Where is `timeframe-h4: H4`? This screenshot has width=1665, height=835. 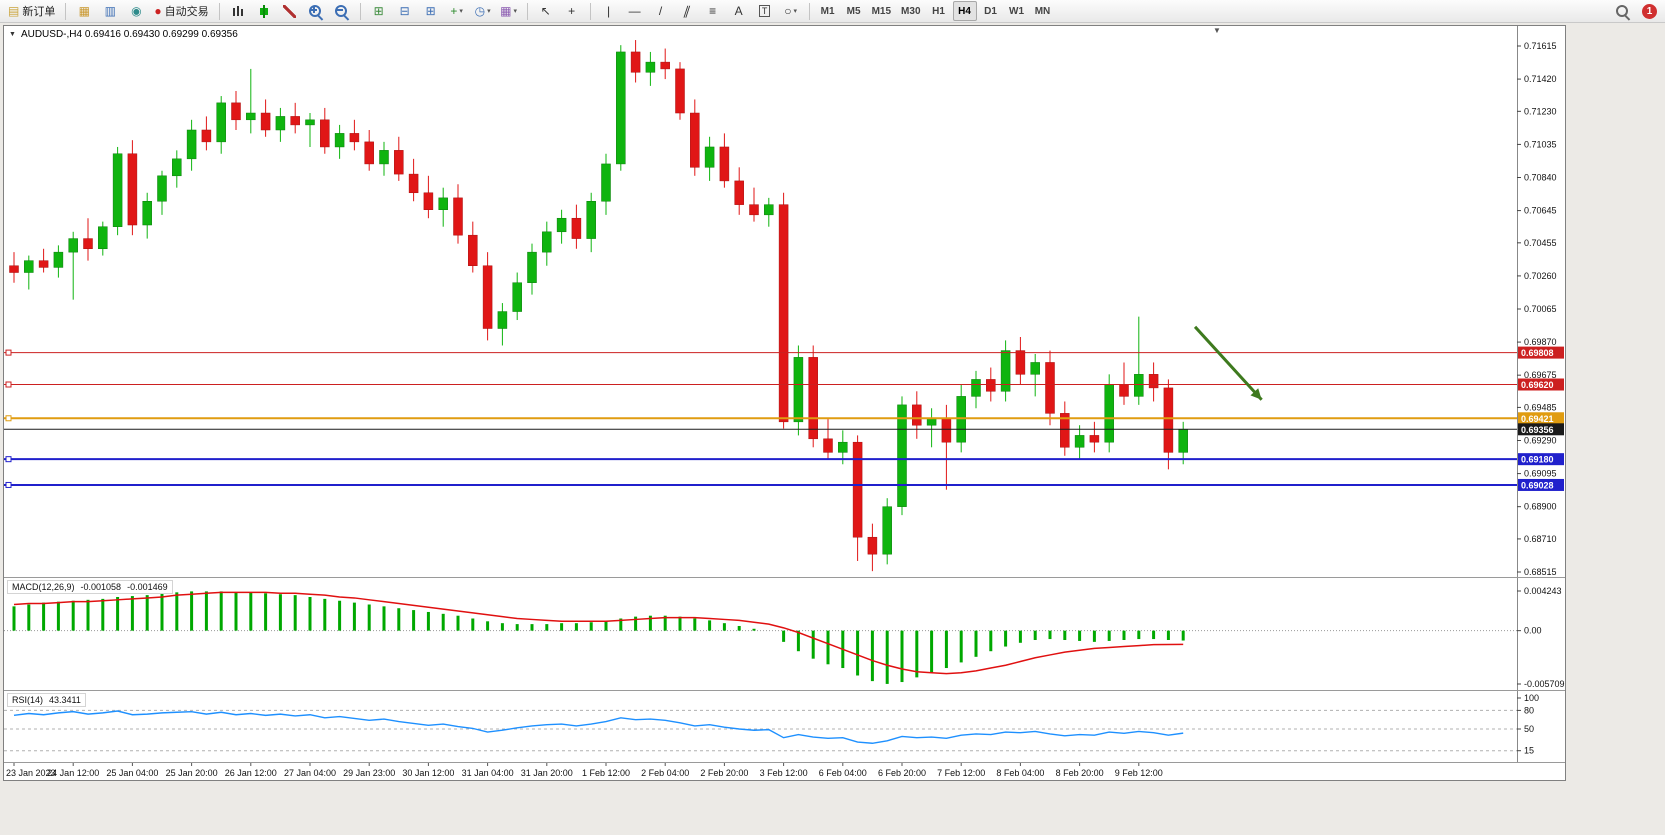 timeframe-h4: H4 is located at coordinates (964, 11).